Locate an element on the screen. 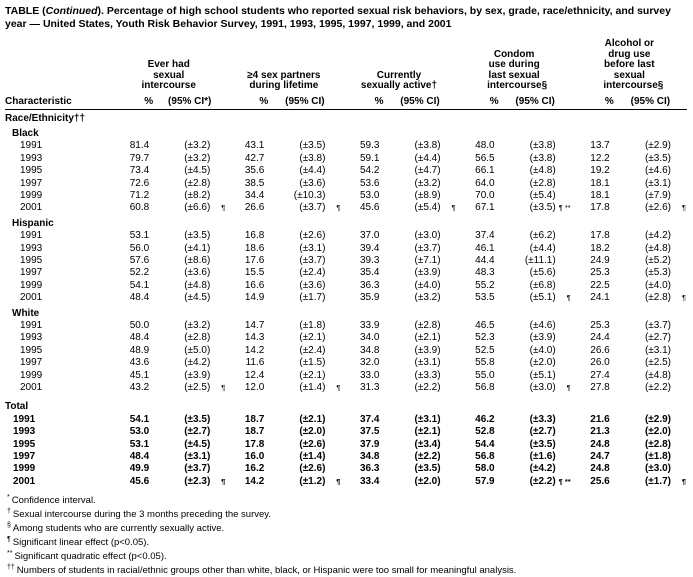 The width and height of the screenshot is (693, 577). ci-value: (±1.4) is located at coordinates (312, 388).